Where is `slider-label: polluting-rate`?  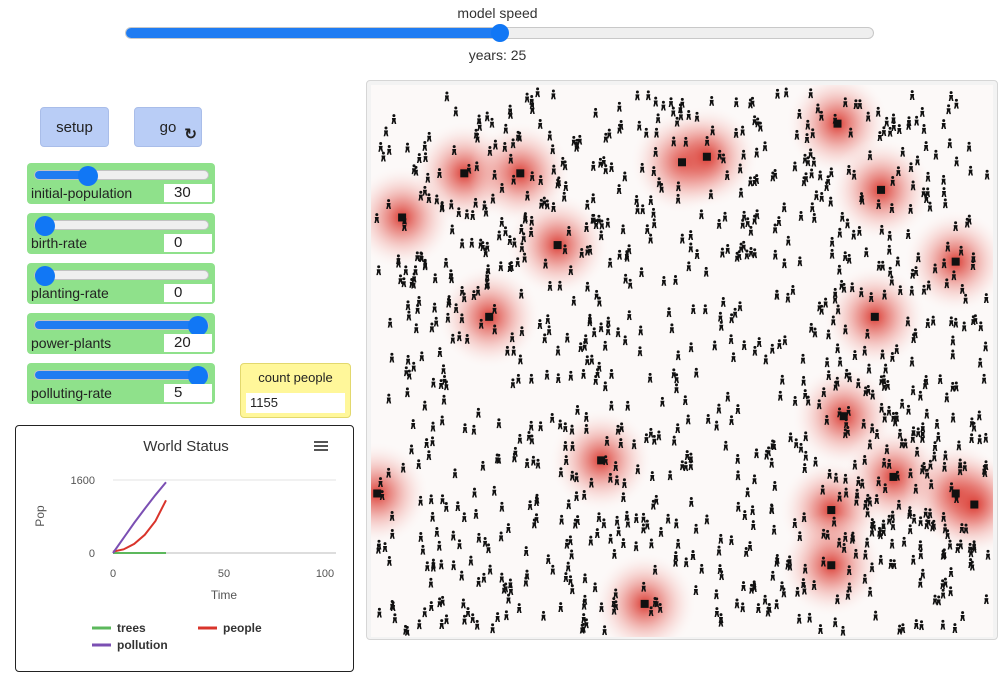 slider-label: polluting-rate is located at coordinates (71, 393).